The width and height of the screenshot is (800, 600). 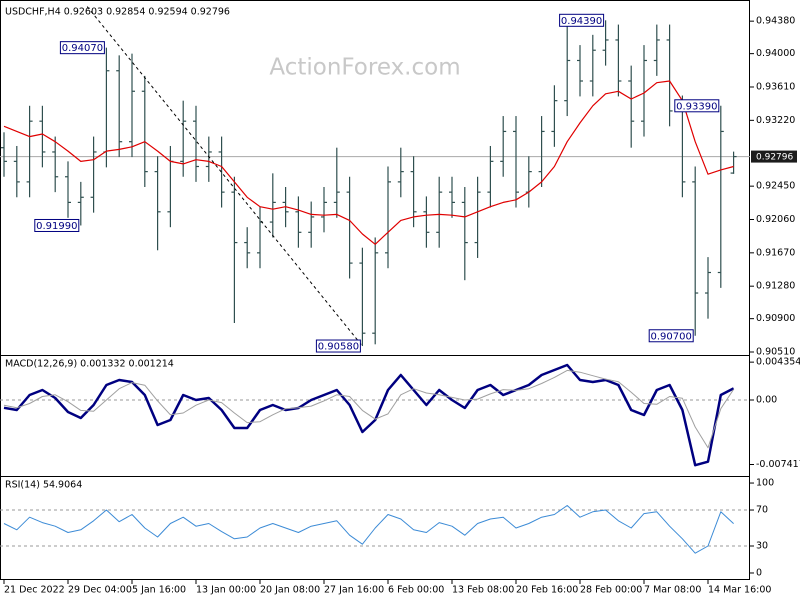 I want to click on y-tick-label: 0.90510, so click(x=775, y=352).